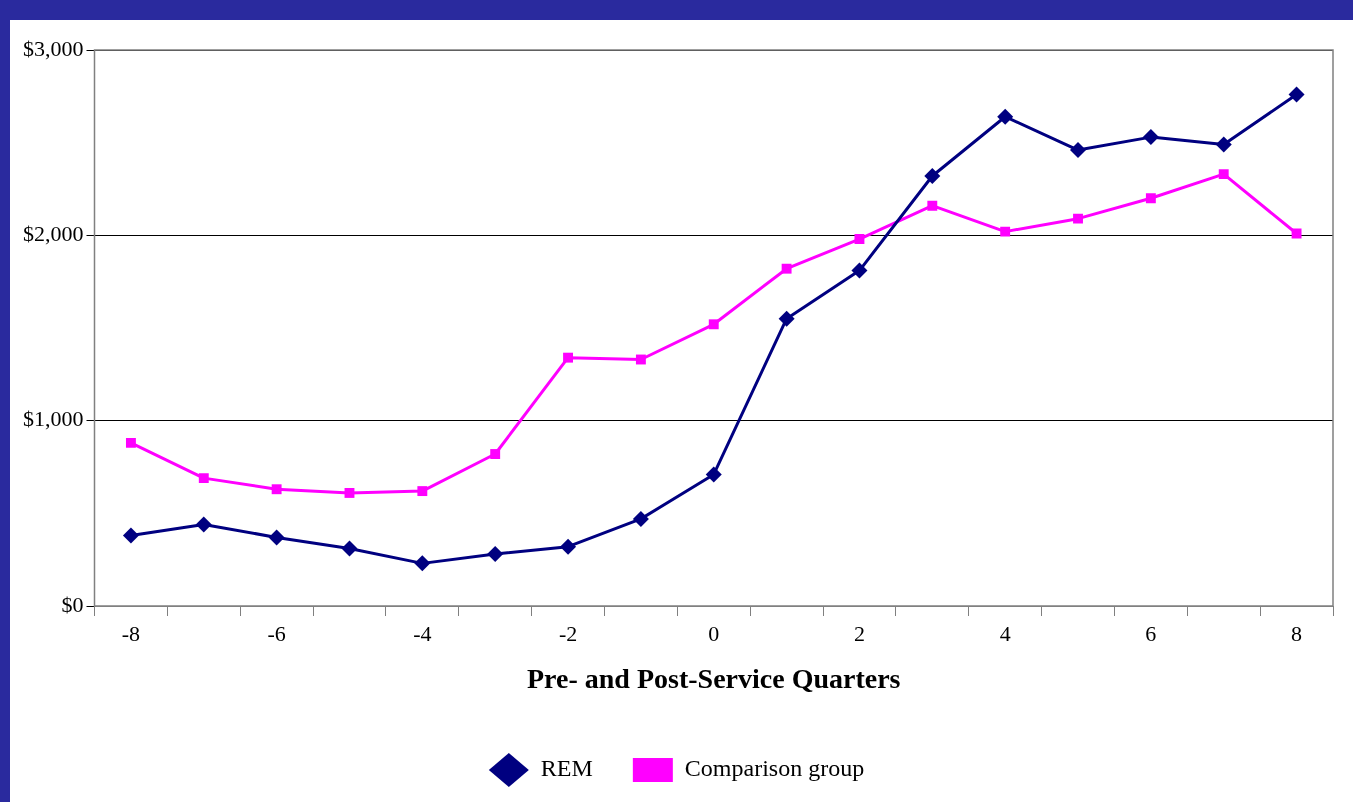  I want to click on x-tick-label: -4, so click(422, 633).